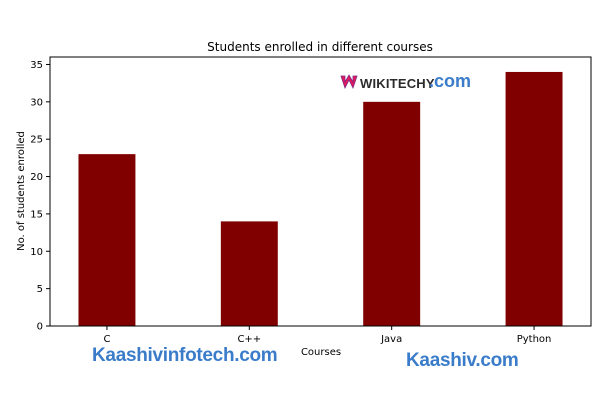 The image size is (609, 401). What do you see at coordinates (462, 360) in the screenshot?
I see `kaashiv-watermark: Kaashiv.com` at bounding box center [462, 360].